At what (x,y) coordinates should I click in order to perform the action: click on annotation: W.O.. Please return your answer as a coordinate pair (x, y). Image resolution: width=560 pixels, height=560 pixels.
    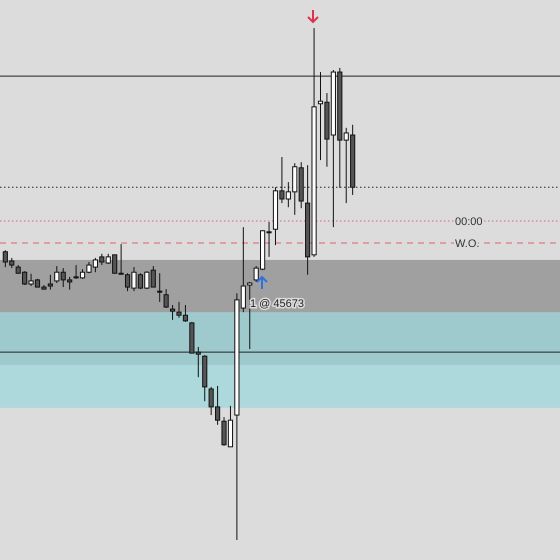
    Looking at the image, I should click on (467, 244).